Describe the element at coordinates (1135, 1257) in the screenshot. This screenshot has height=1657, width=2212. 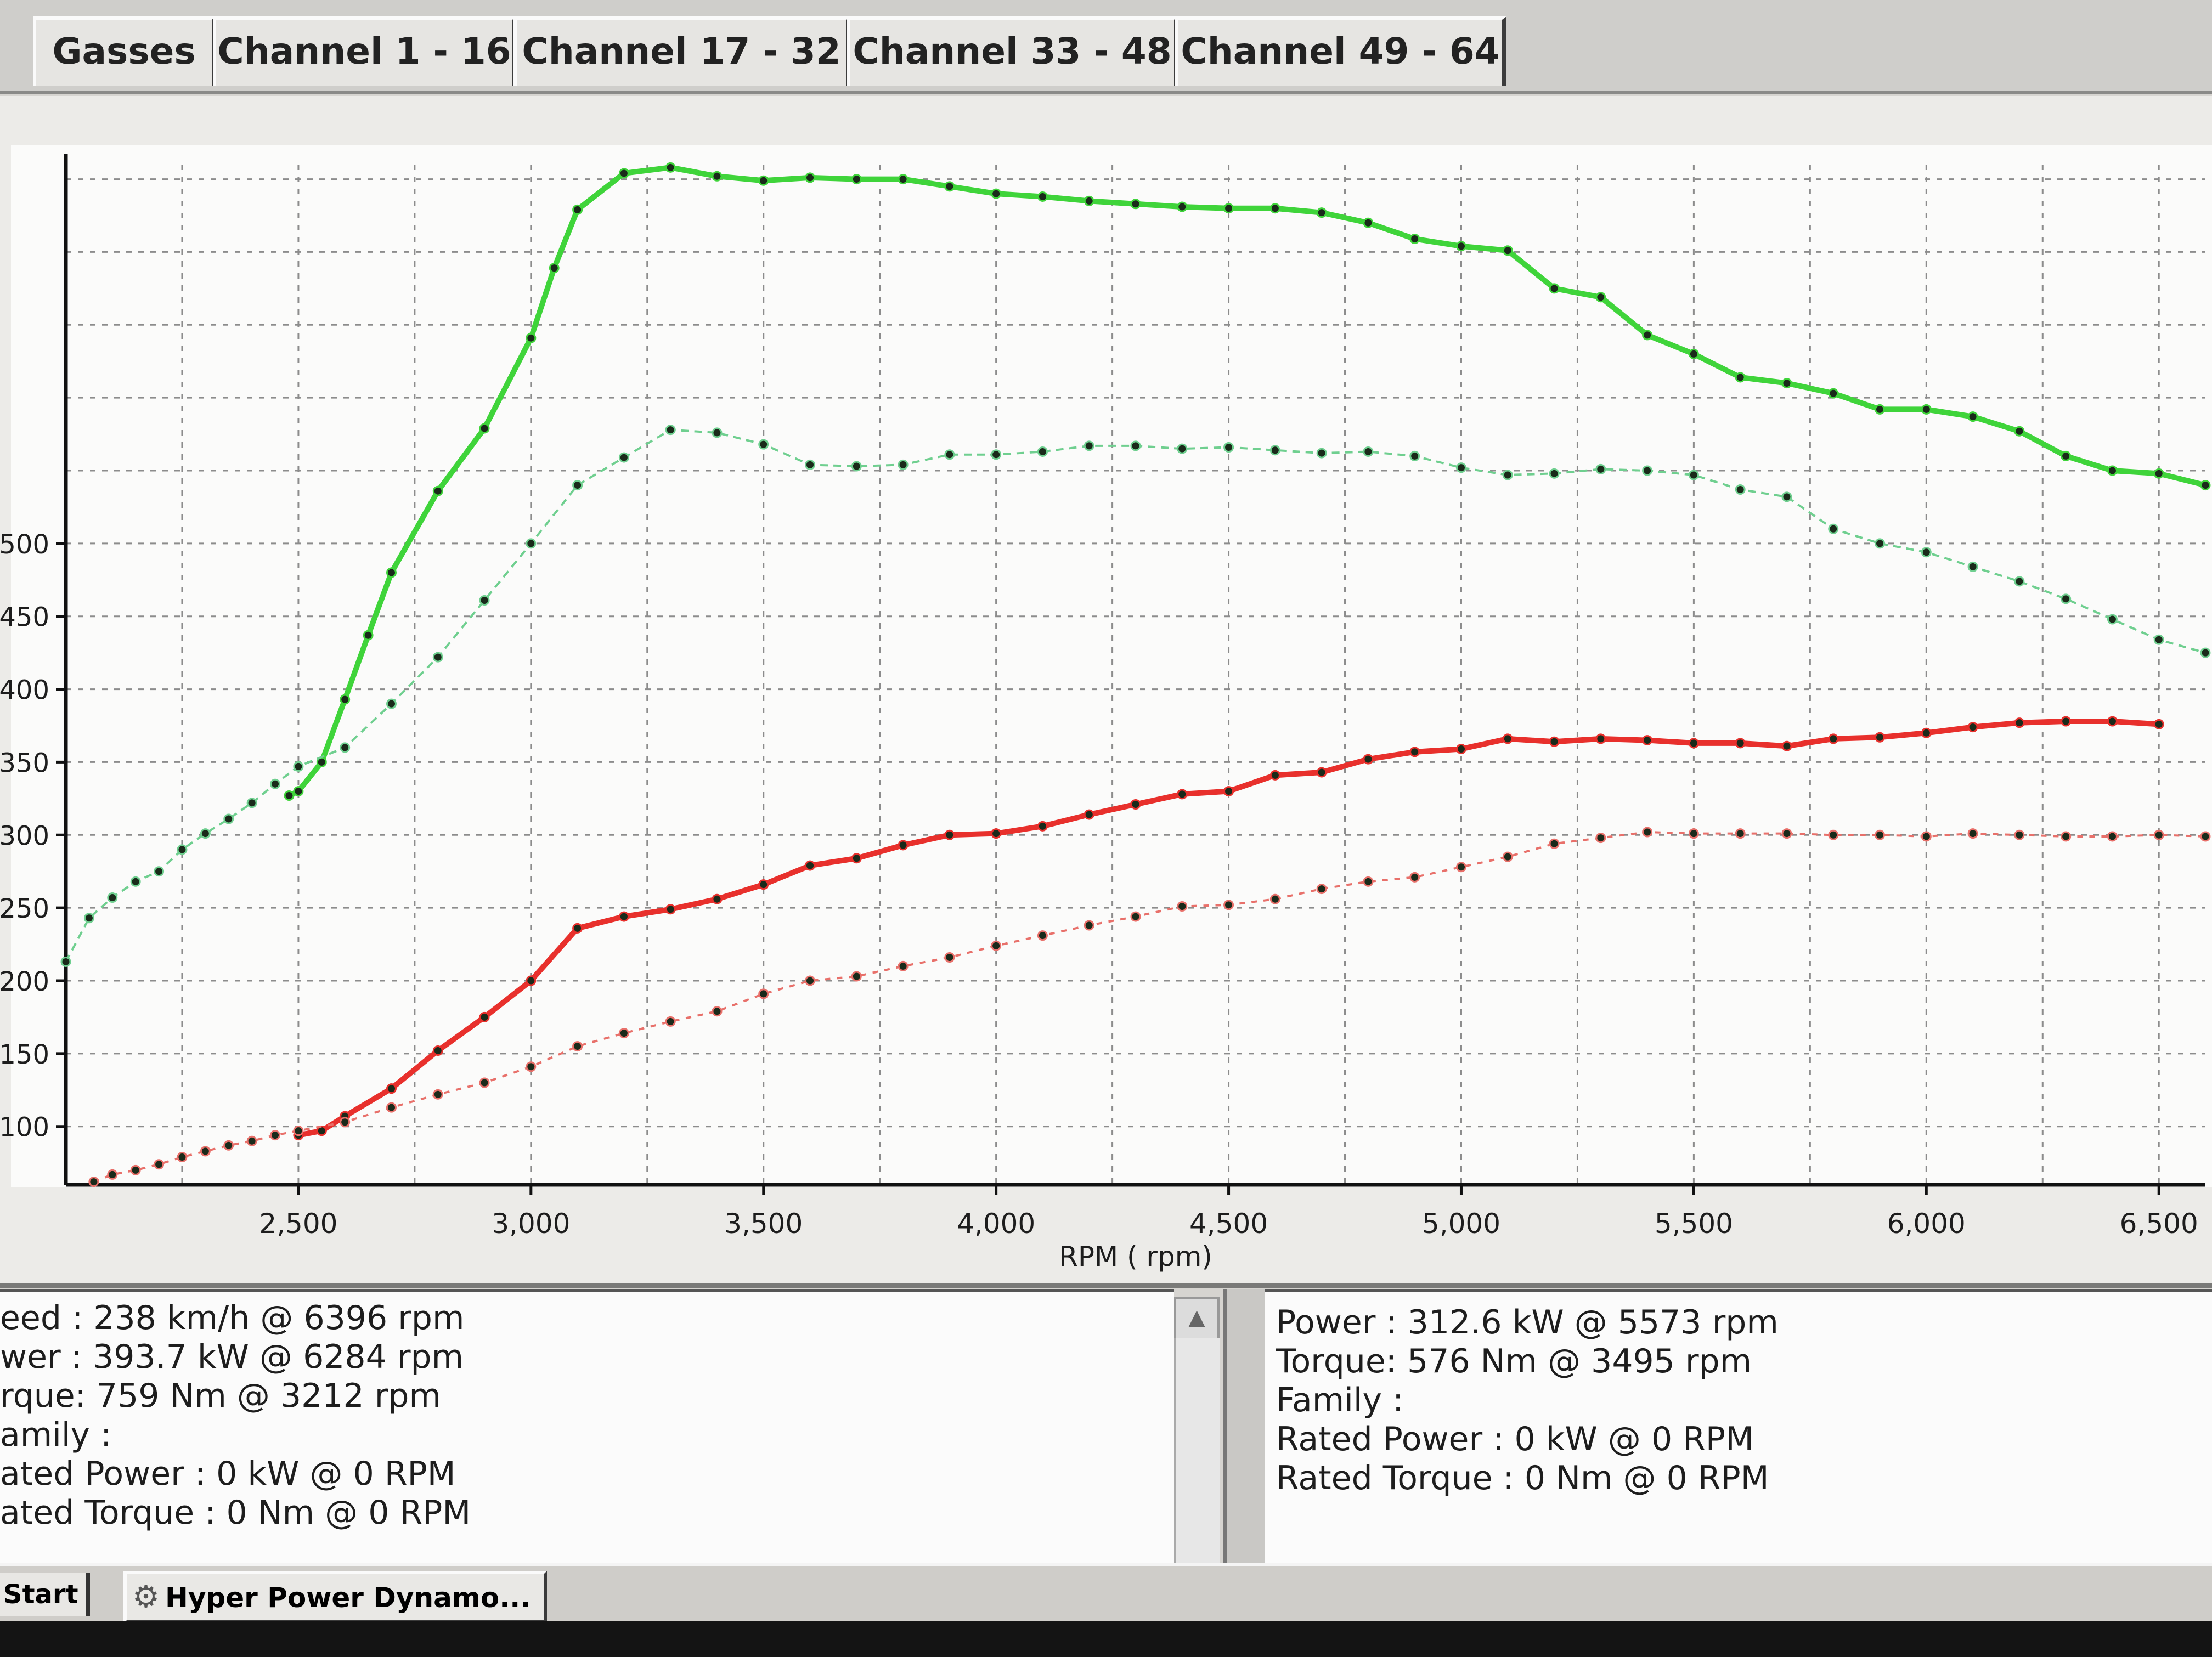
I see `x-axis-label: RPM ( rpm)` at that location.